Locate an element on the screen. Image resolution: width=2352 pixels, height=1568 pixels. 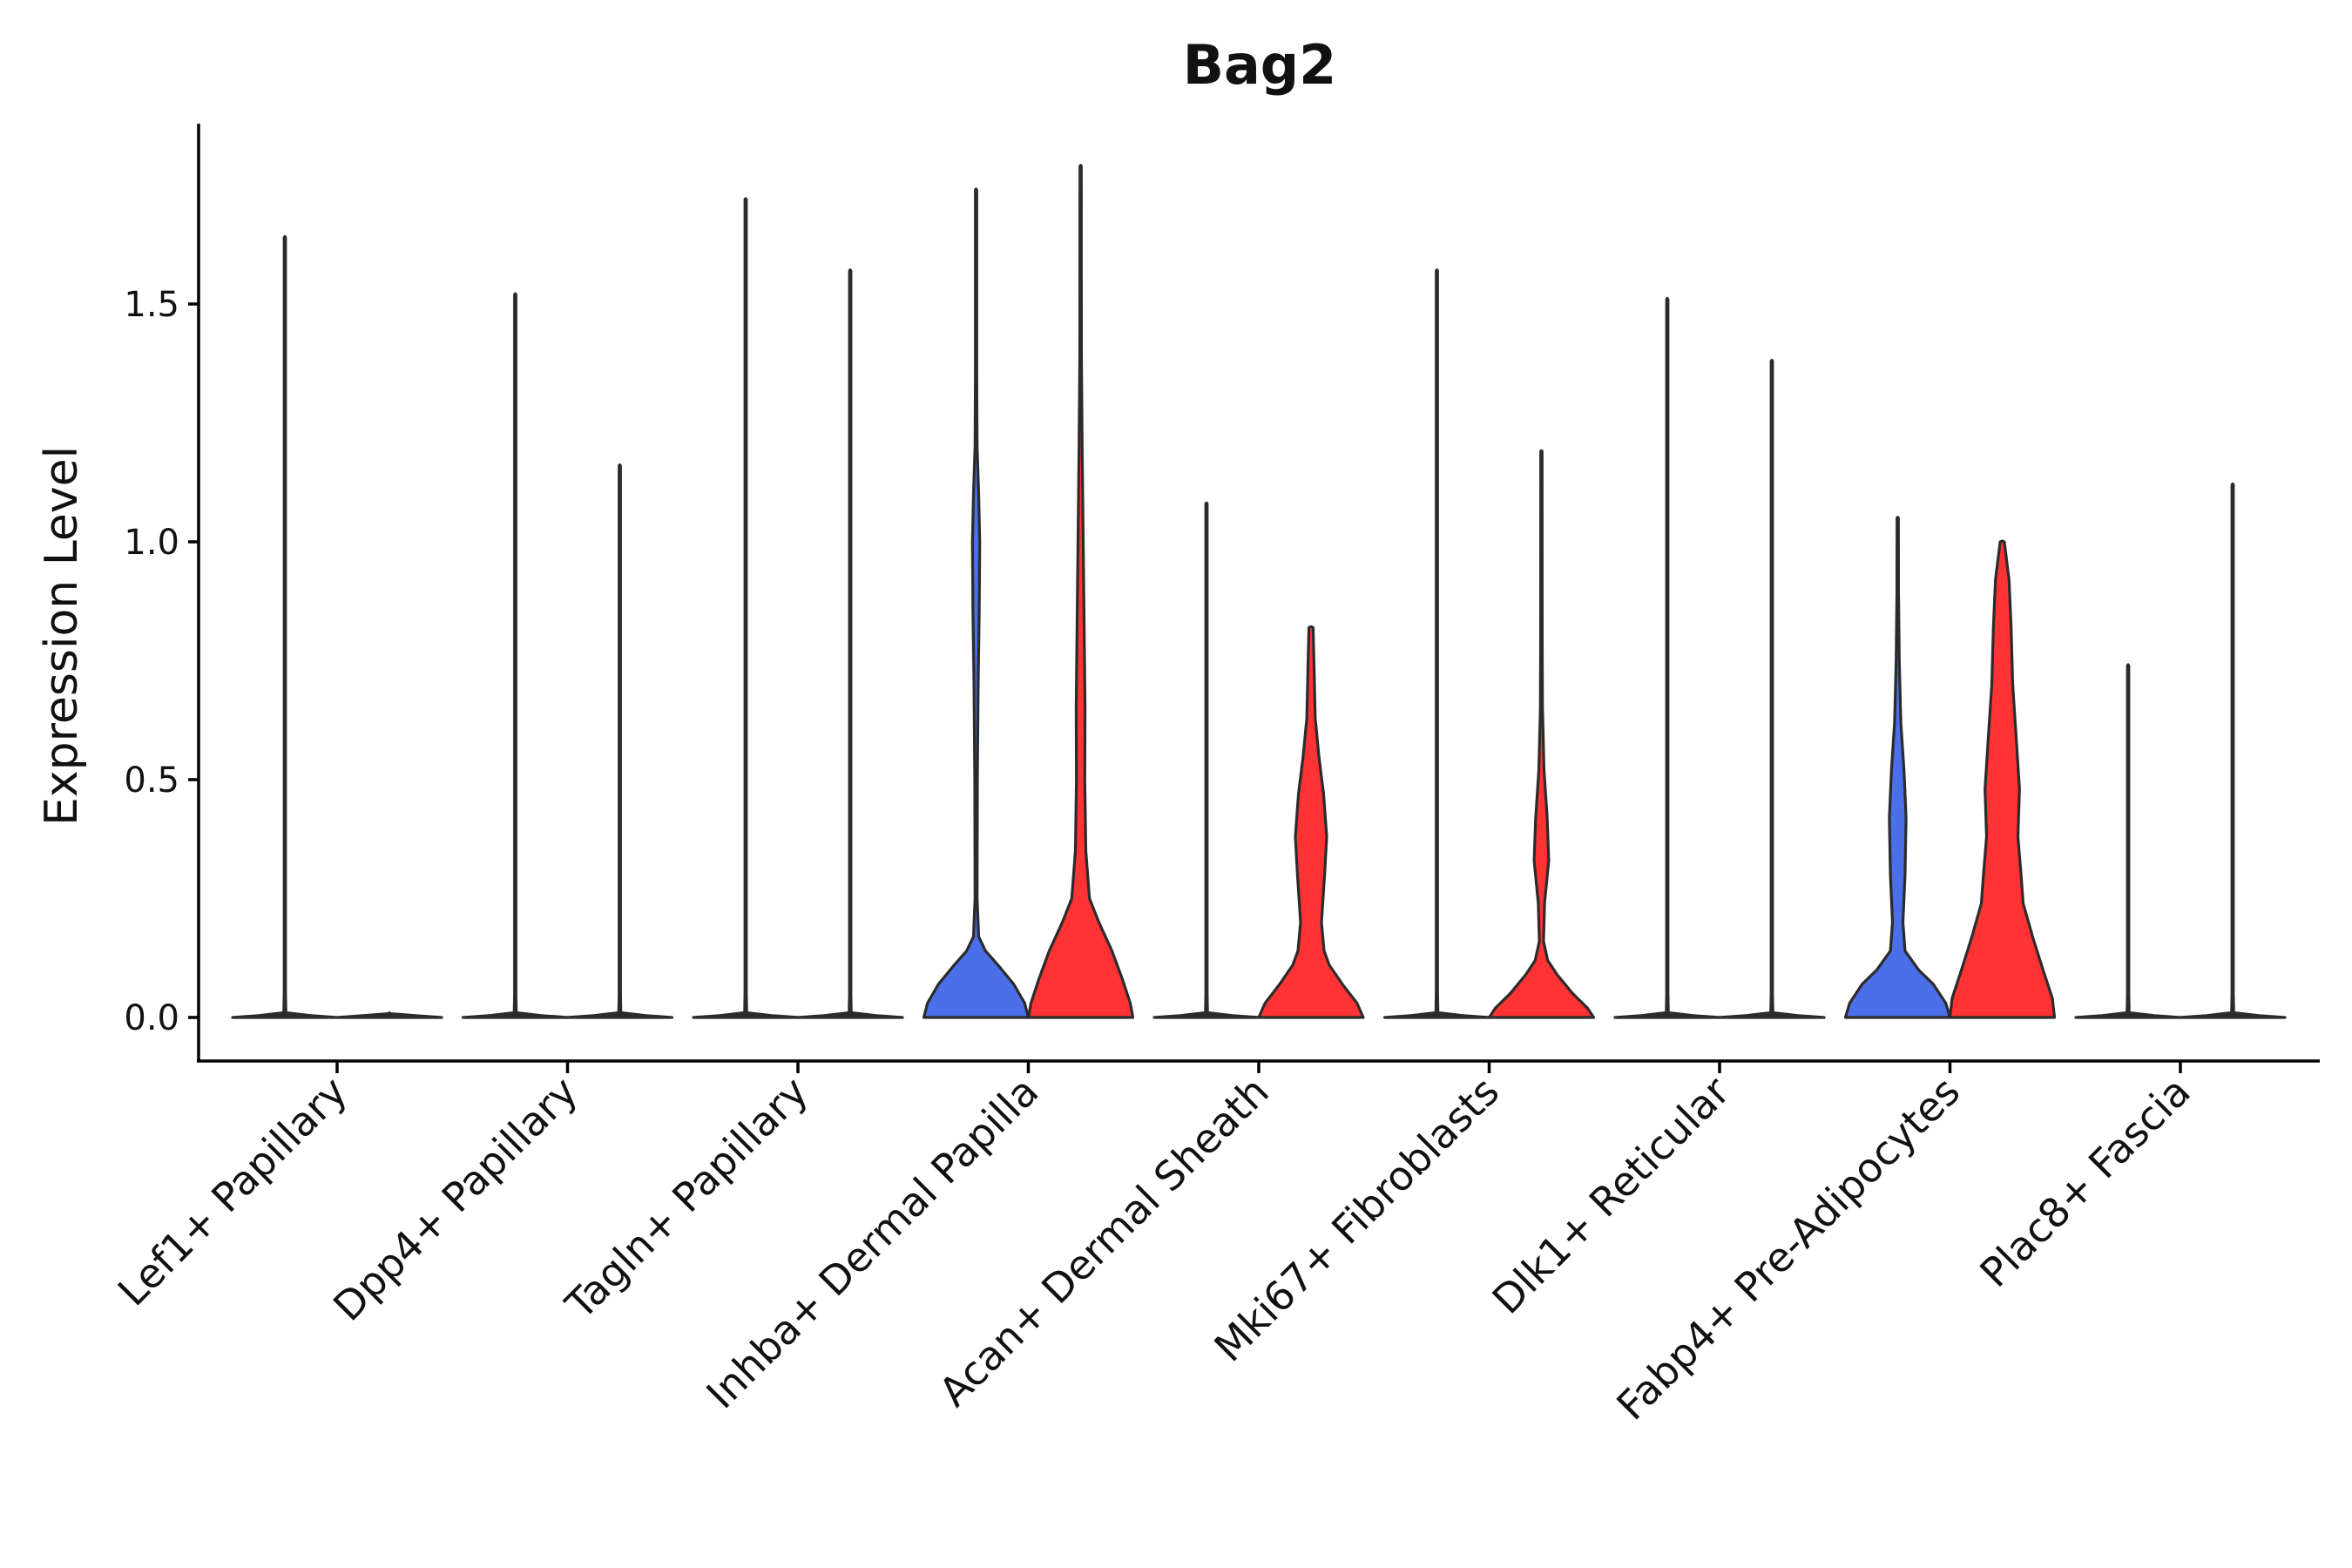
y-tick-label: 1.5 is located at coordinates (151, 305).